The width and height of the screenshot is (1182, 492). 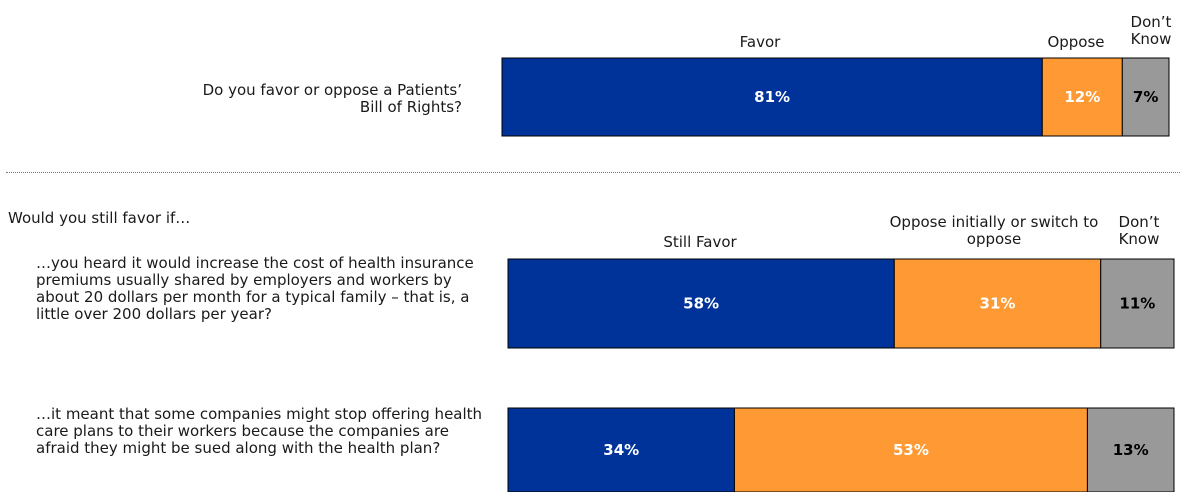 I want to click on bar-3-segment-dont-know, so click(x=1130, y=449).